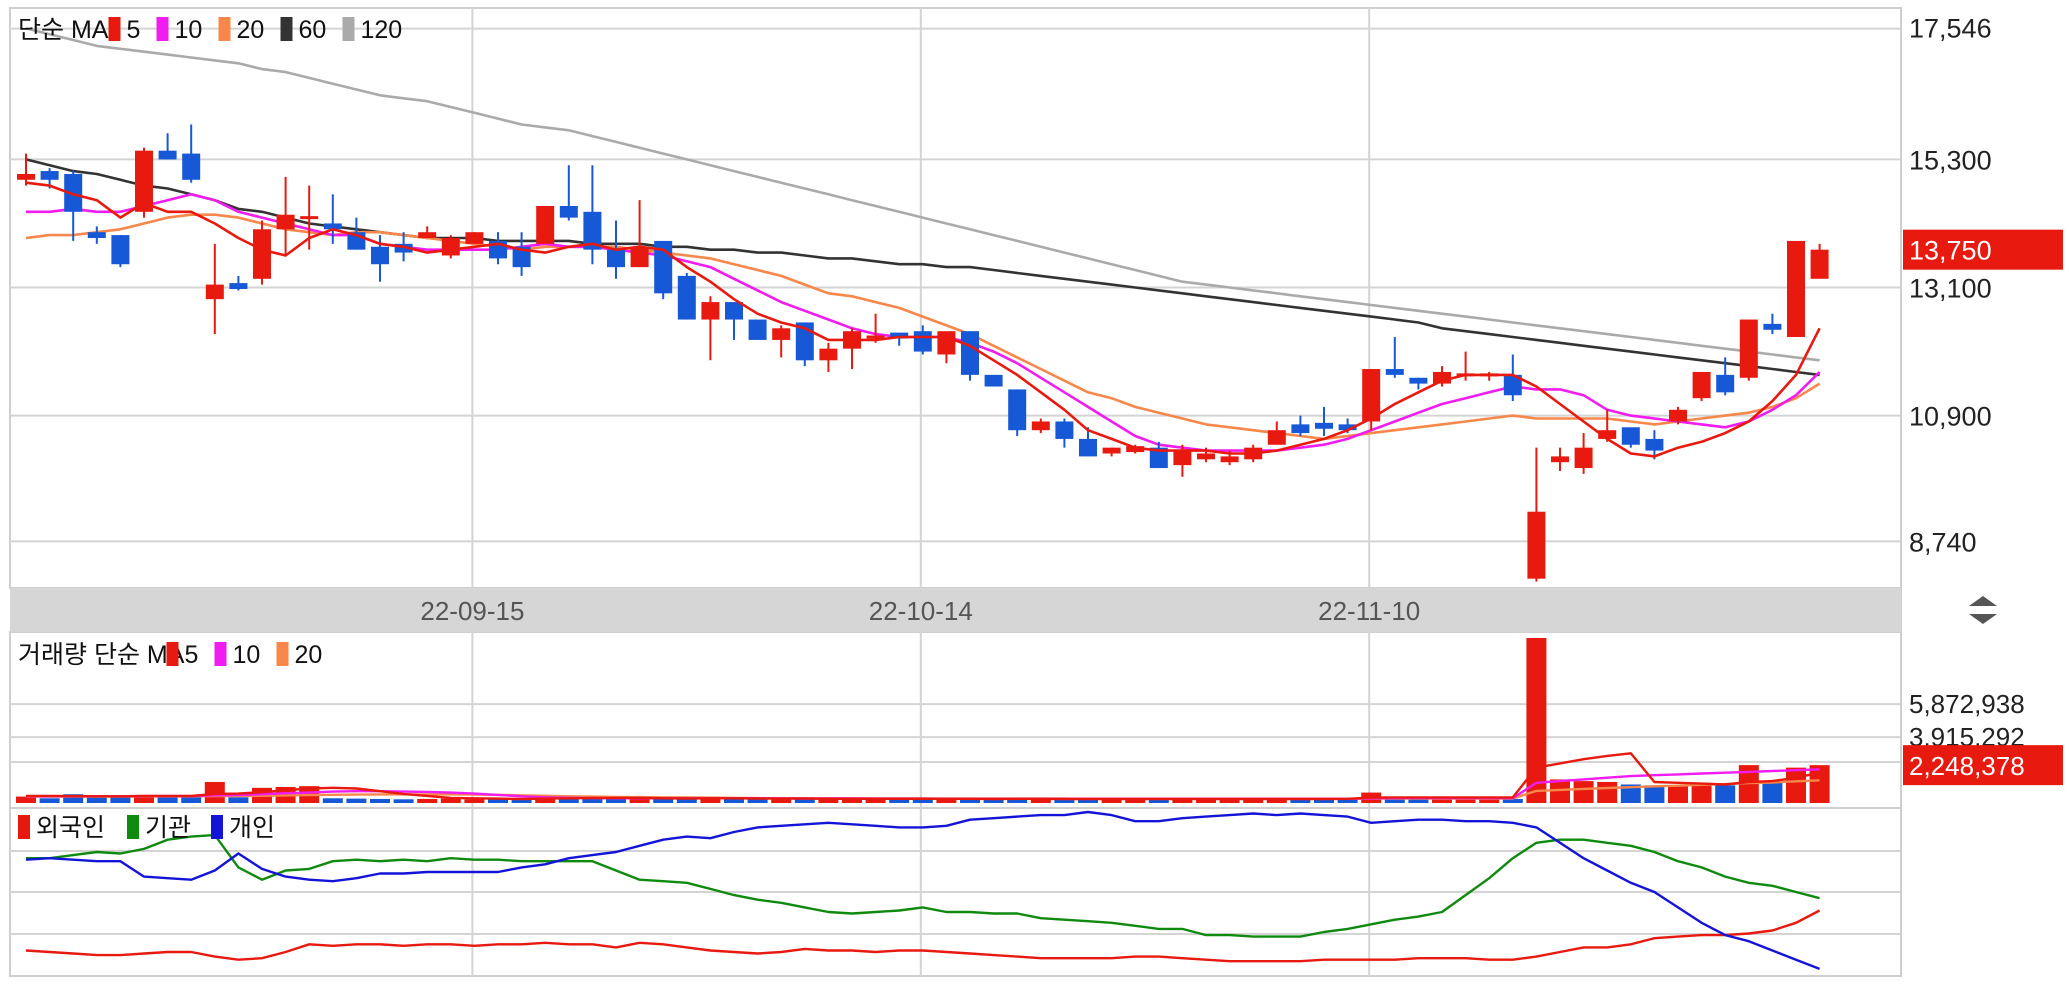 The width and height of the screenshot is (2069, 989). What do you see at coordinates (1983, 285) in the screenshot?
I see `price-y-axis: 17,546 15,300 13,100 10,900 8,740 13,750` at bounding box center [1983, 285].